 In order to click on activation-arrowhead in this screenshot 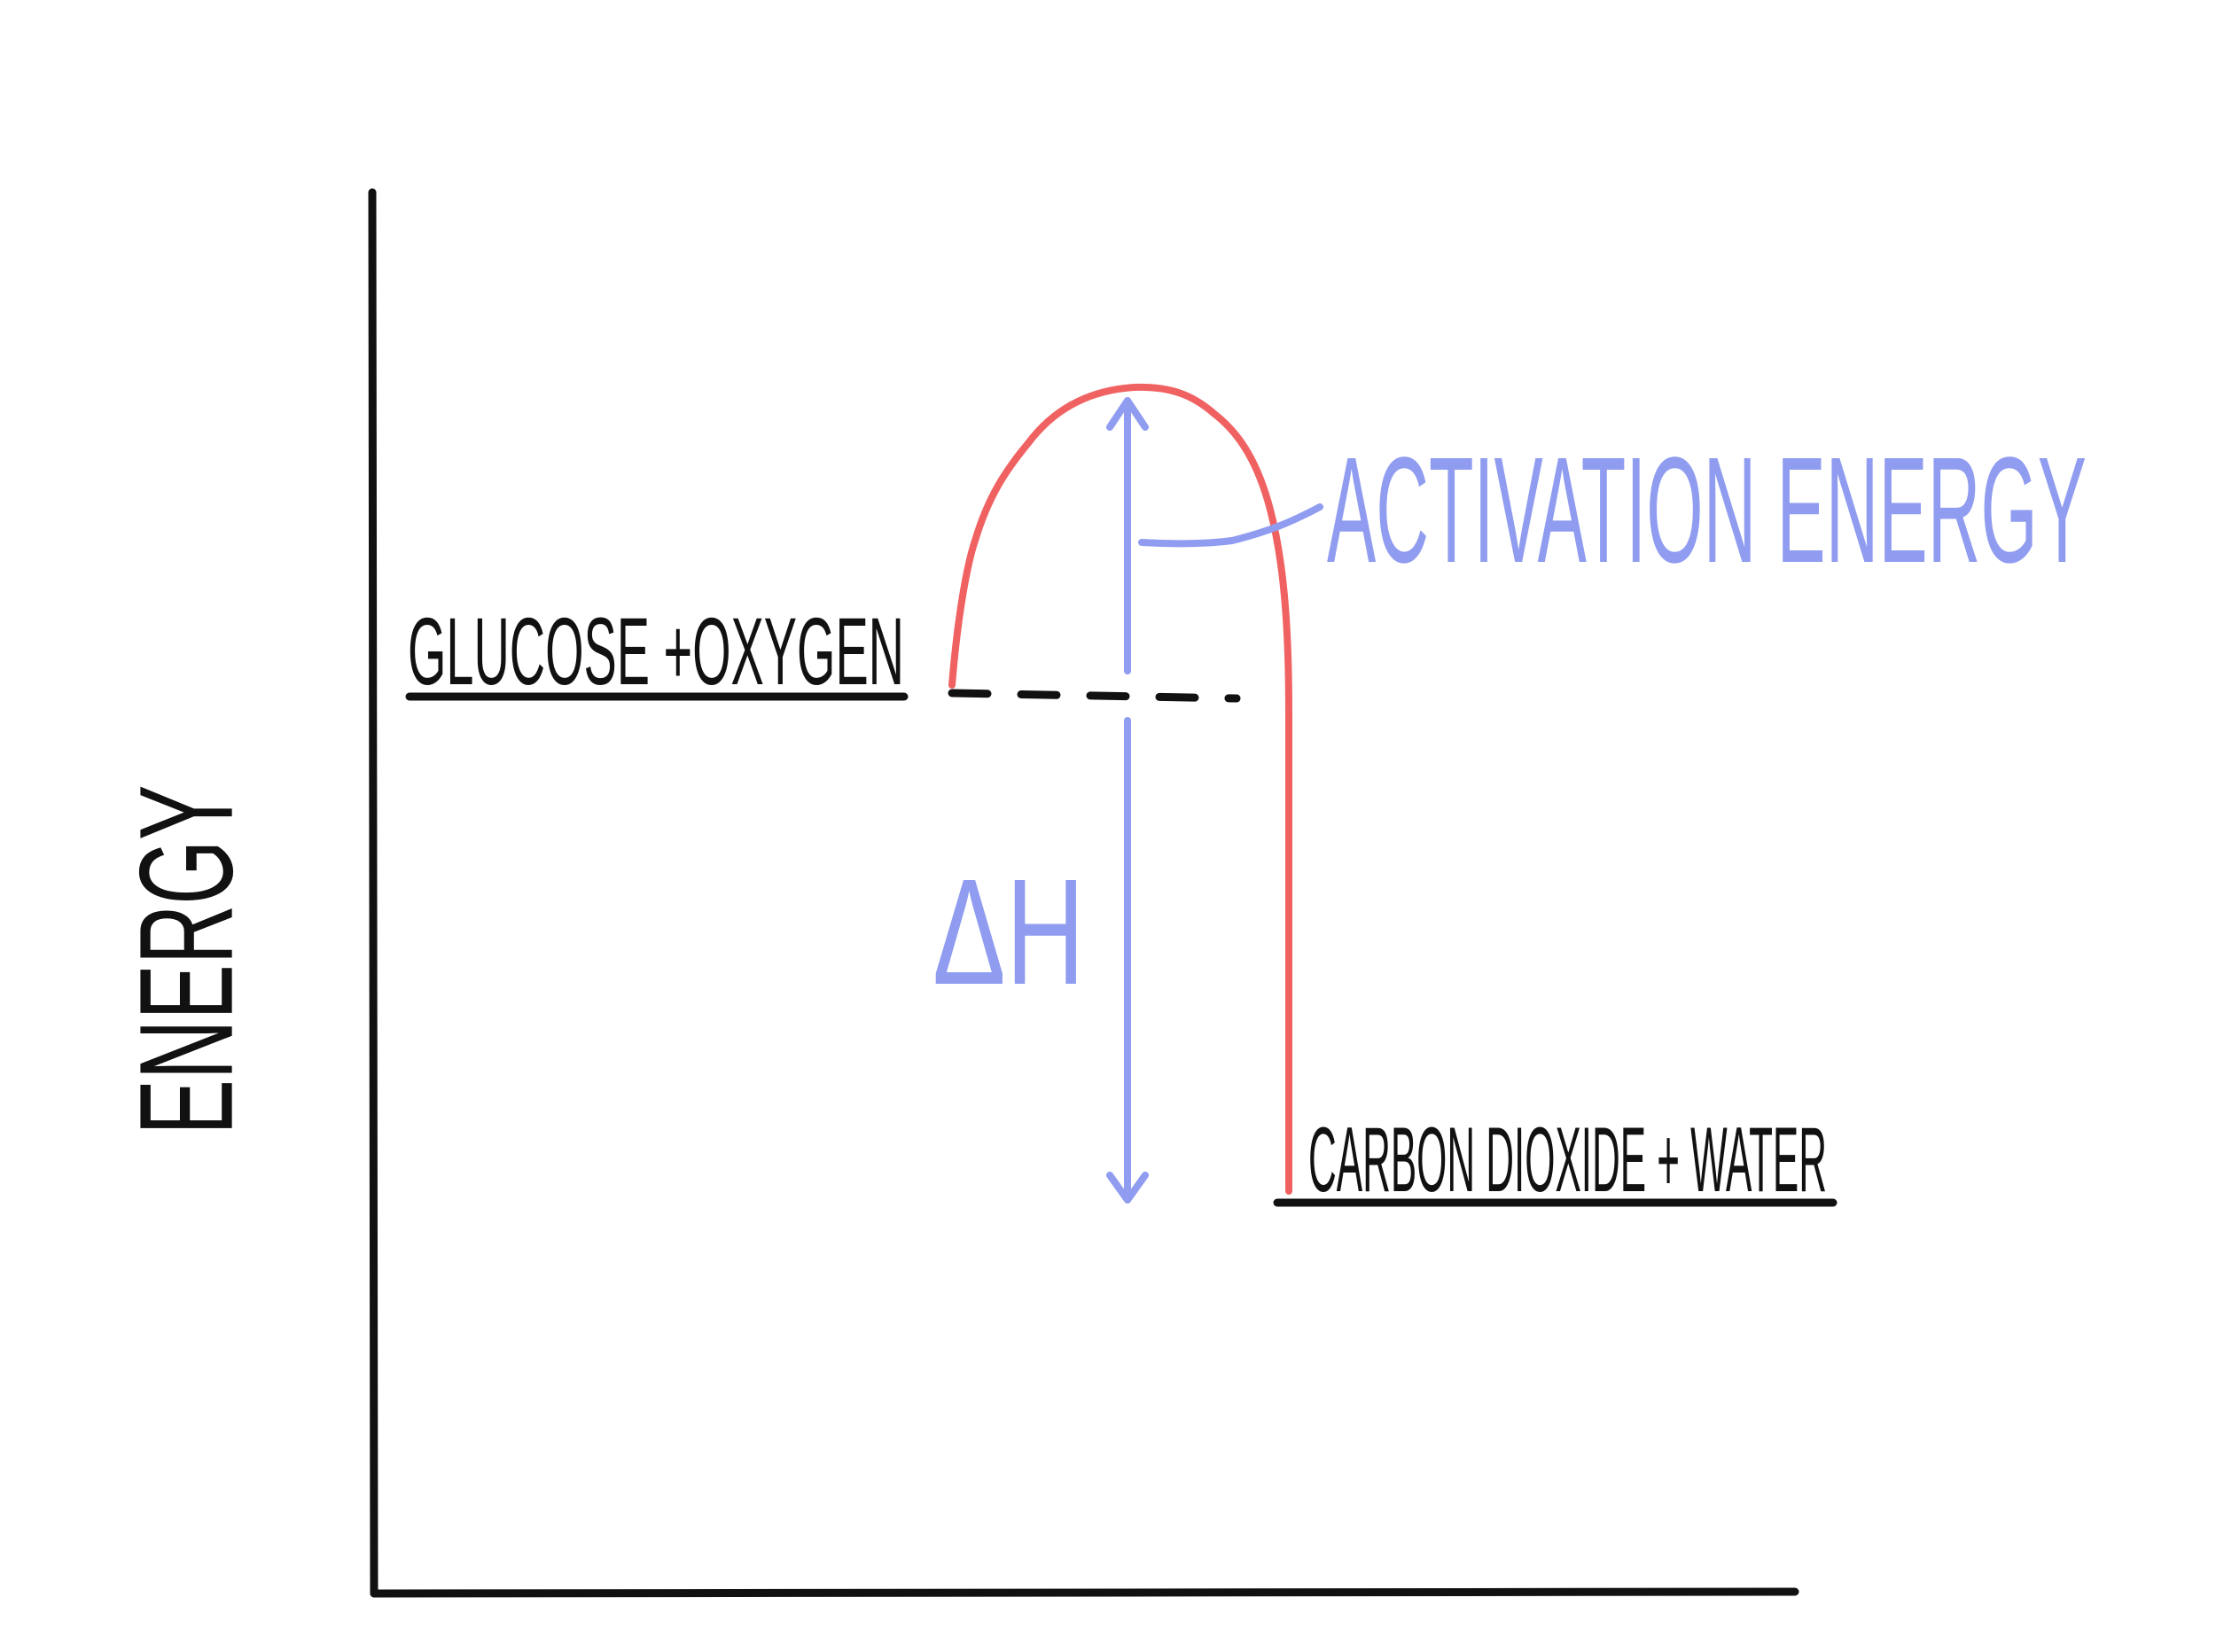, I will do `click(1127, 414)`.